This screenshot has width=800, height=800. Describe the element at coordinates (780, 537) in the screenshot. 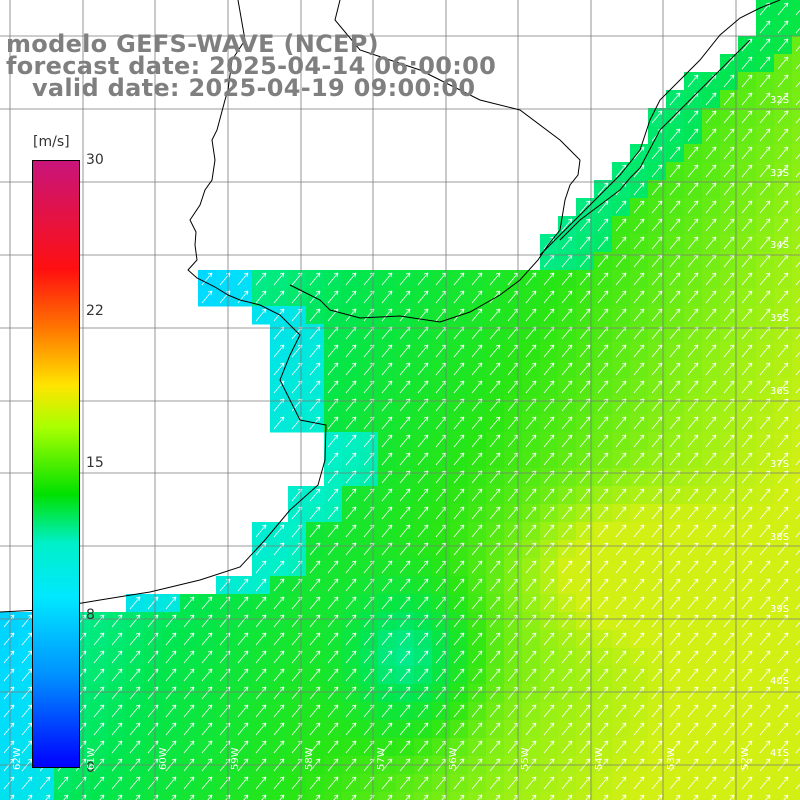

I see `latitude-label: 38S` at that location.